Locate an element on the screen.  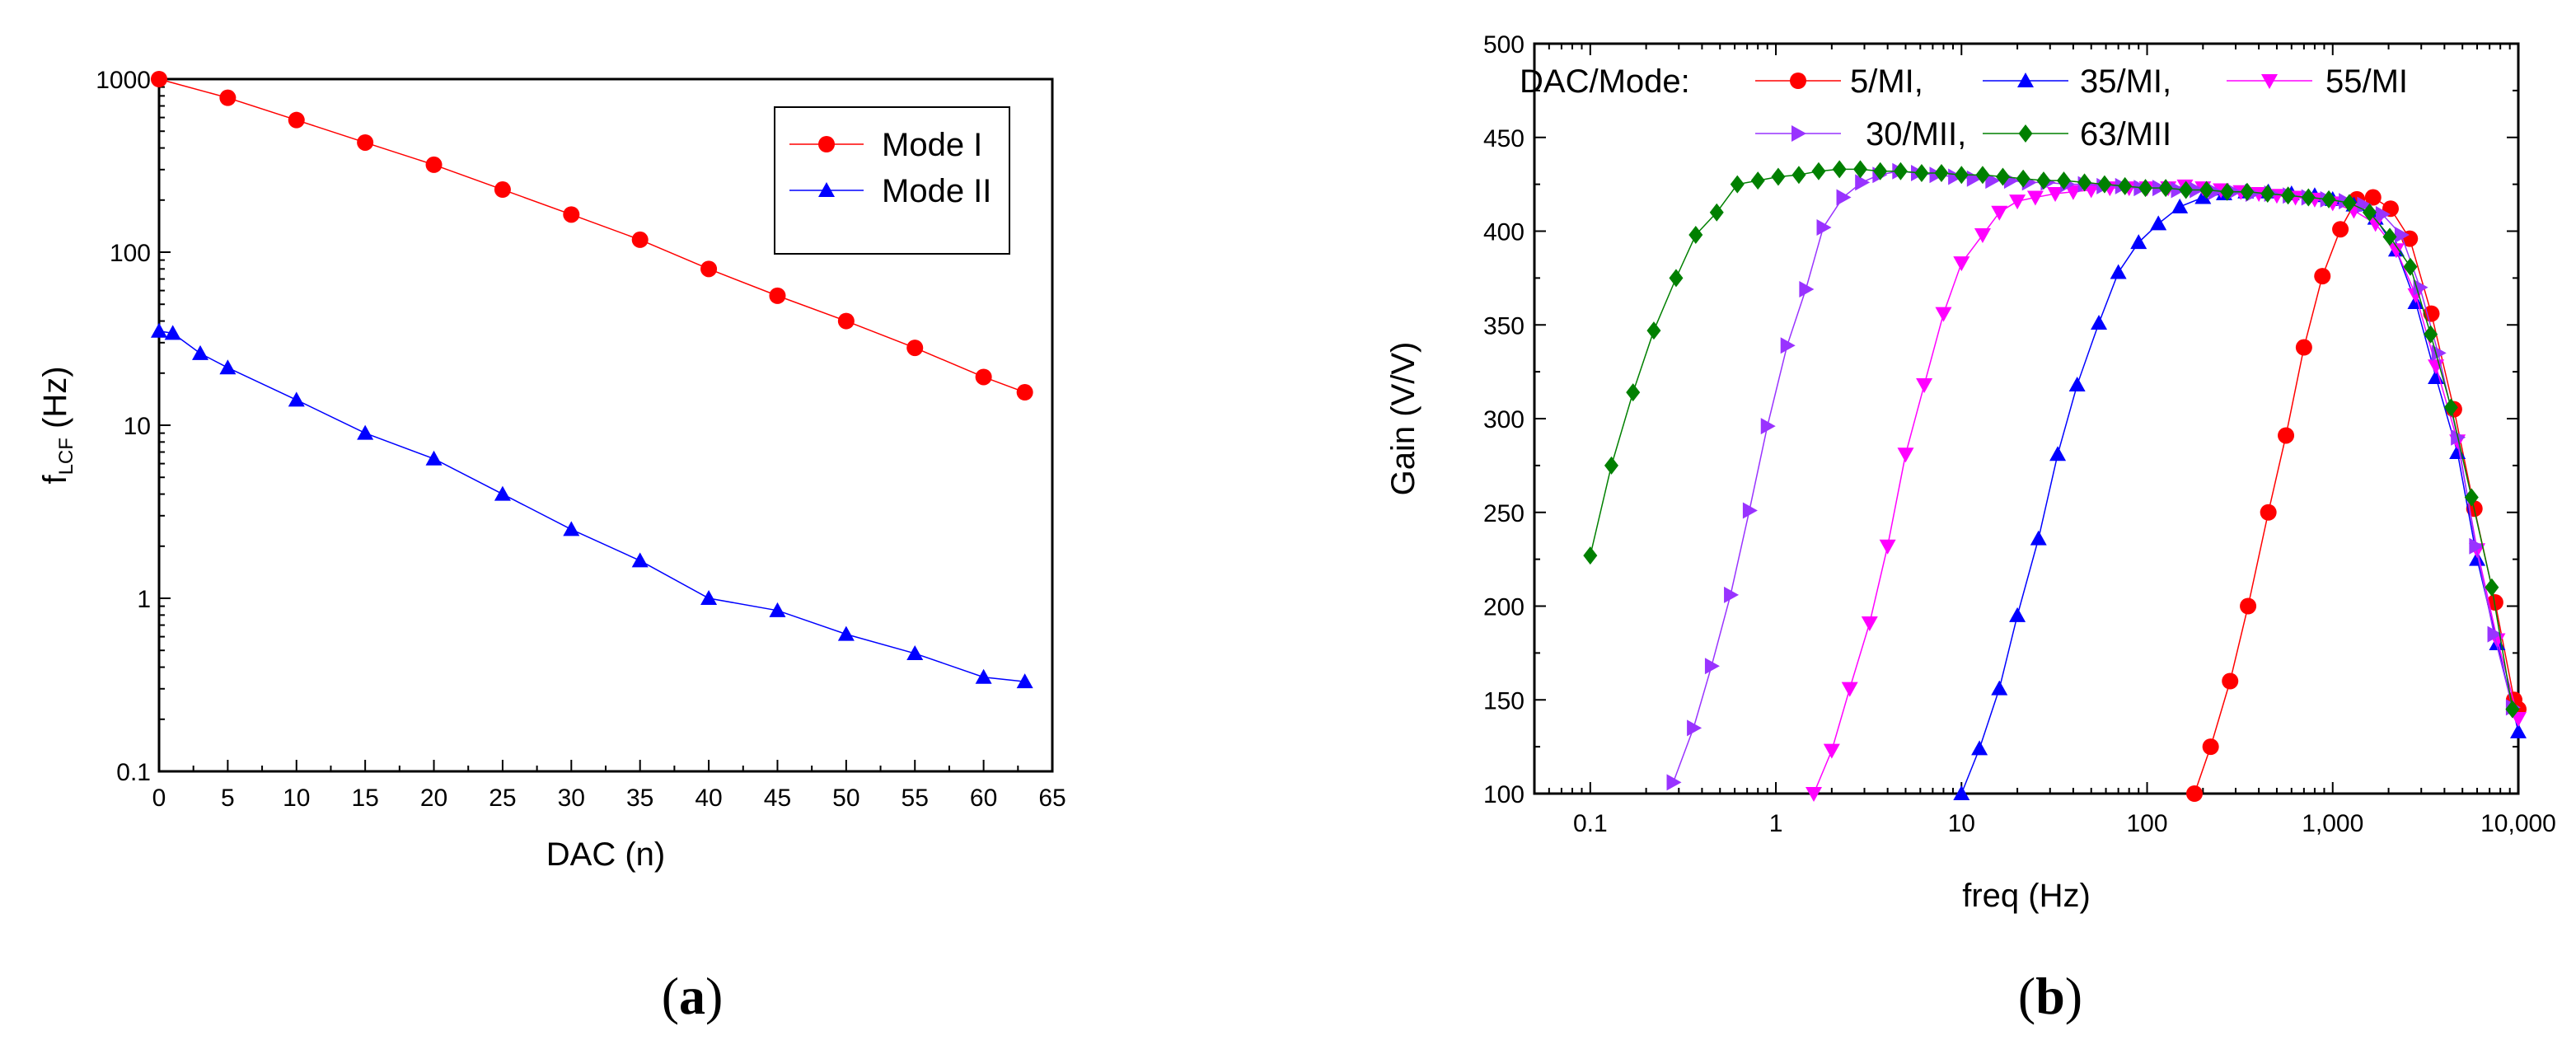
chart-b-y-axis-label: Gain (V/V) is located at coordinates (1403, 419).